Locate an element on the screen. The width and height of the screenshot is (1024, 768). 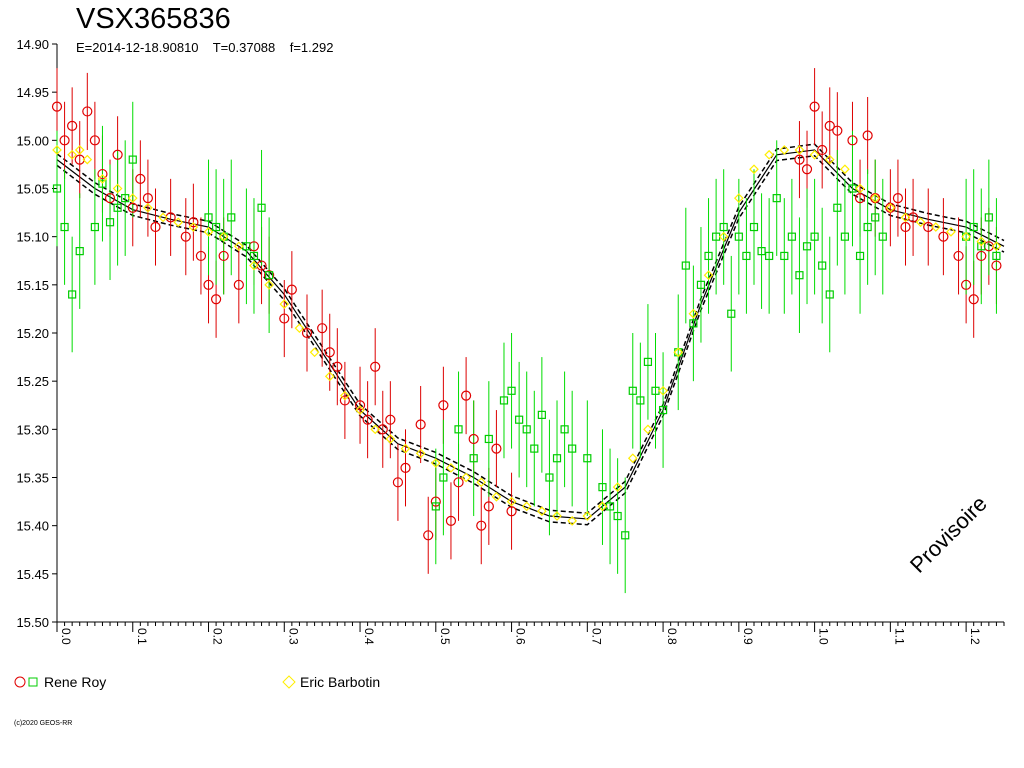
x-tick-label: 0.9 is located at coordinates (748, 636).